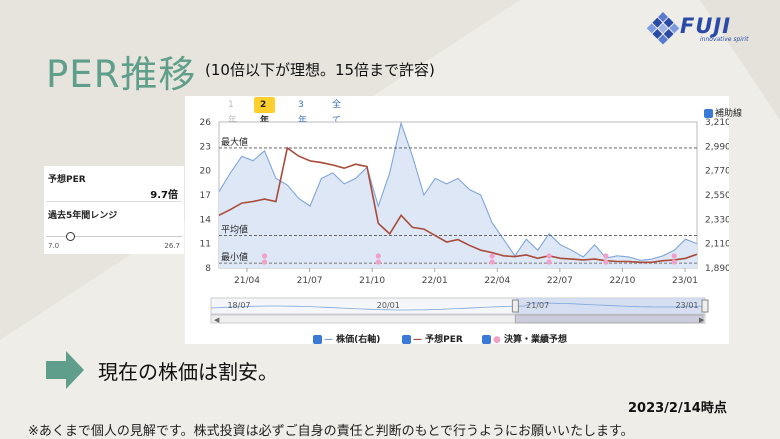 Image resolution: width=780 pixels, height=439 pixels. What do you see at coordinates (444, 340) in the screenshot?
I see `legend-per-label: 予想PER` at bounding box center [444, 340].